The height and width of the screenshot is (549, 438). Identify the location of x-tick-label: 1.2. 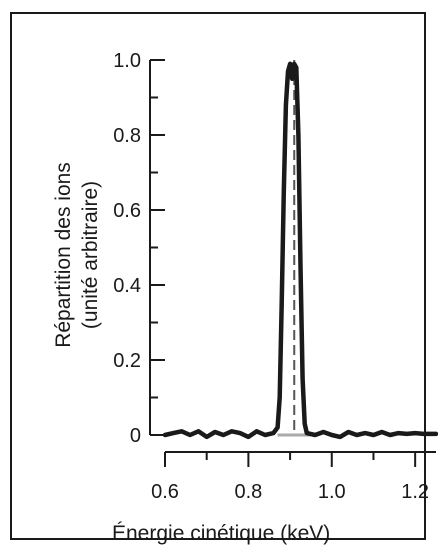
(415, 492).